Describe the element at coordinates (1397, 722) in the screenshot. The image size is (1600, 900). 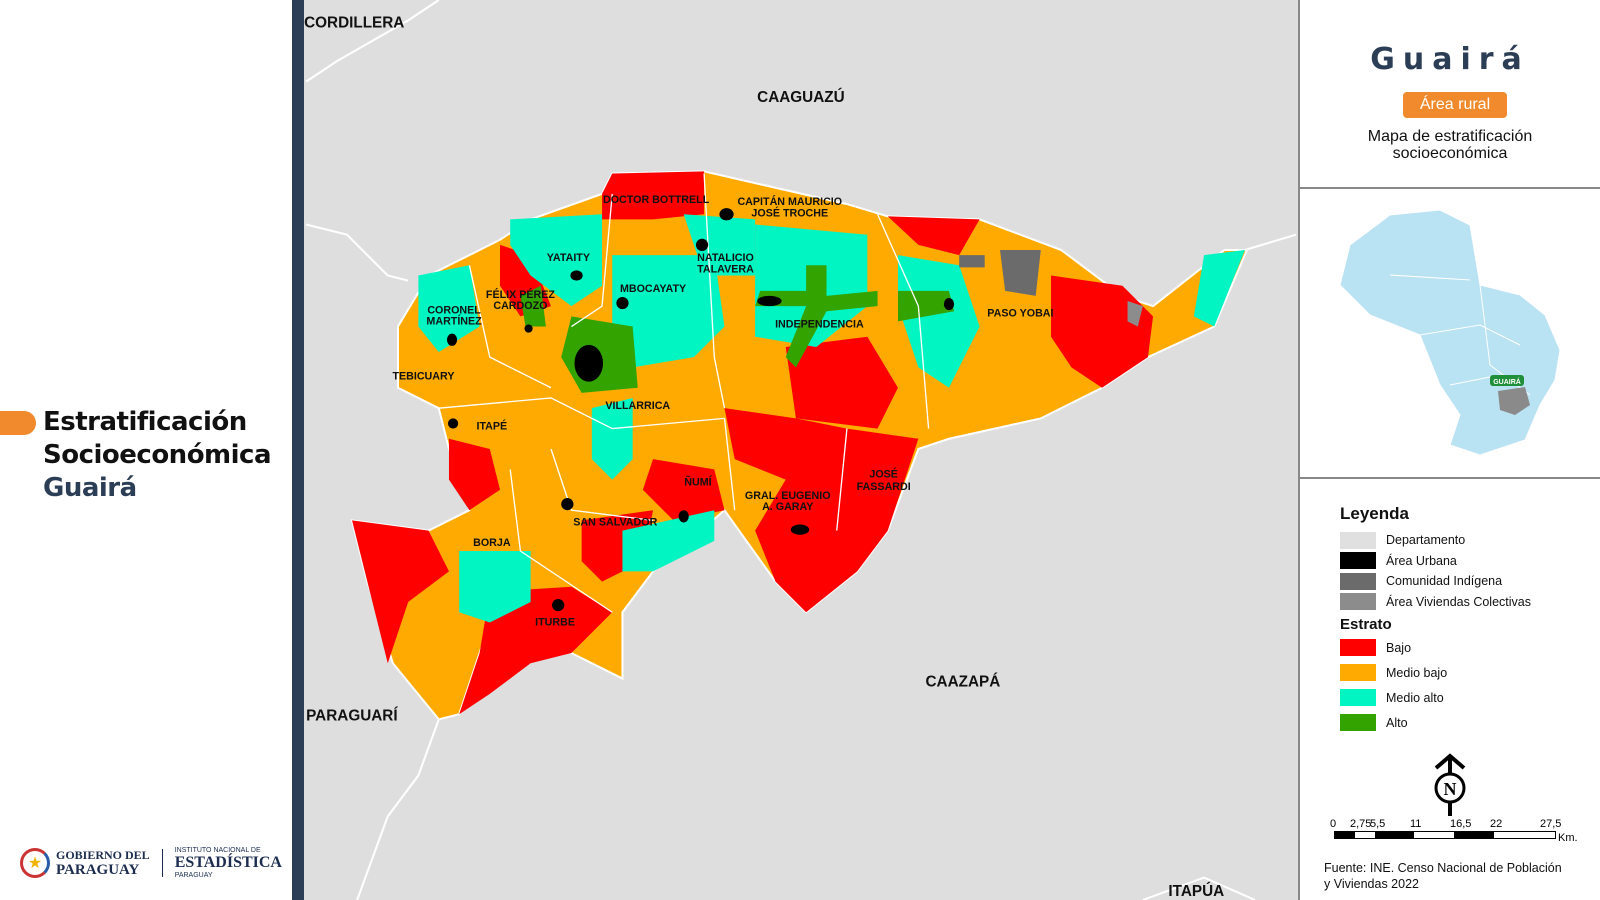
I see `legend-label: Alto` at that location.